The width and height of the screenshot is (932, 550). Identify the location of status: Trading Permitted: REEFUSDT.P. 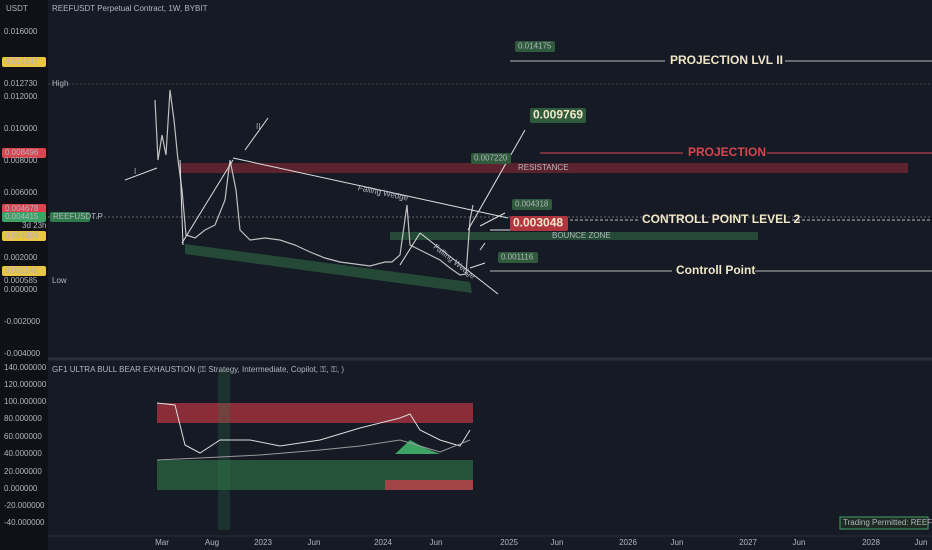
(887, 522).